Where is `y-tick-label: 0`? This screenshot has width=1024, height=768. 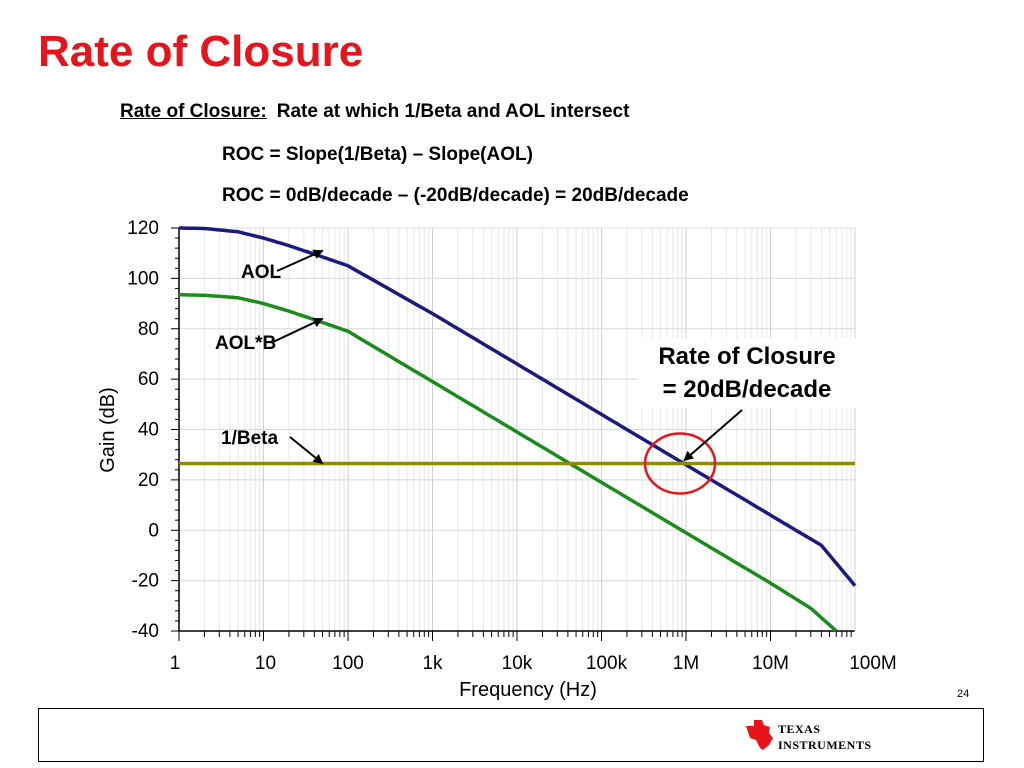 y-tick-label: 0 is located at coordinates (153, 530).